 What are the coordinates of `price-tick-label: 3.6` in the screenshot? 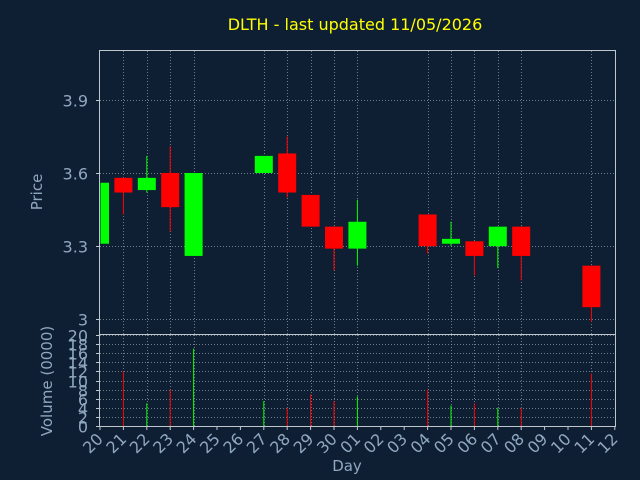 It's located at (75, 174).